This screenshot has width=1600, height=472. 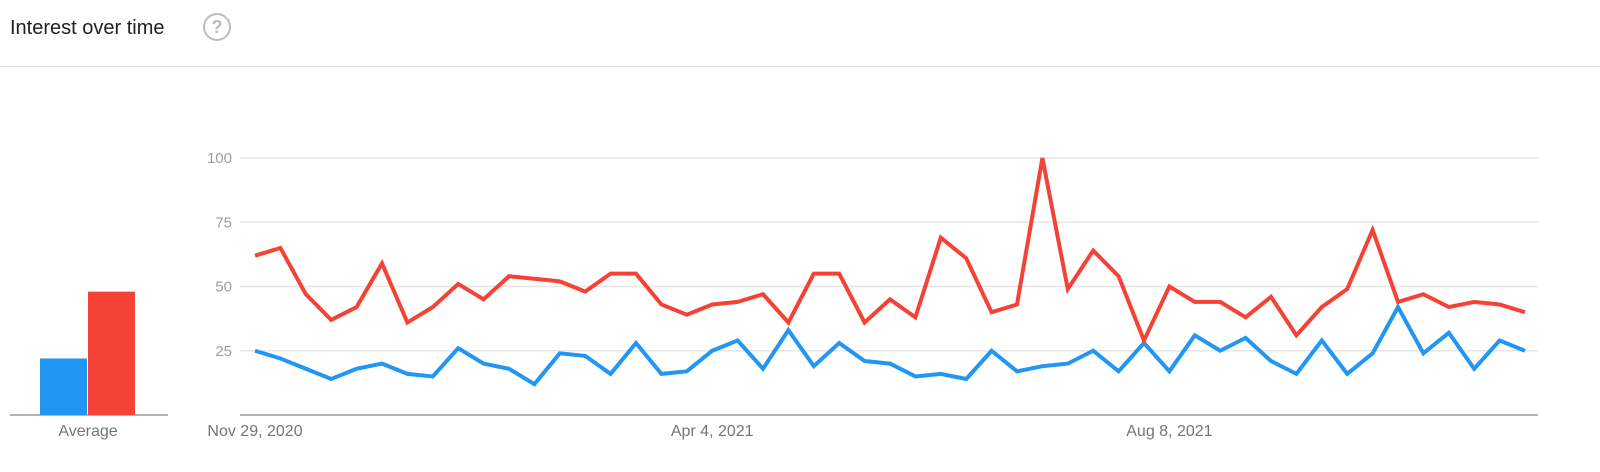 What do you see at coordinates (87, 431) in the screenshot?
I see `average-label: Average` at bounding box center [87, 431].